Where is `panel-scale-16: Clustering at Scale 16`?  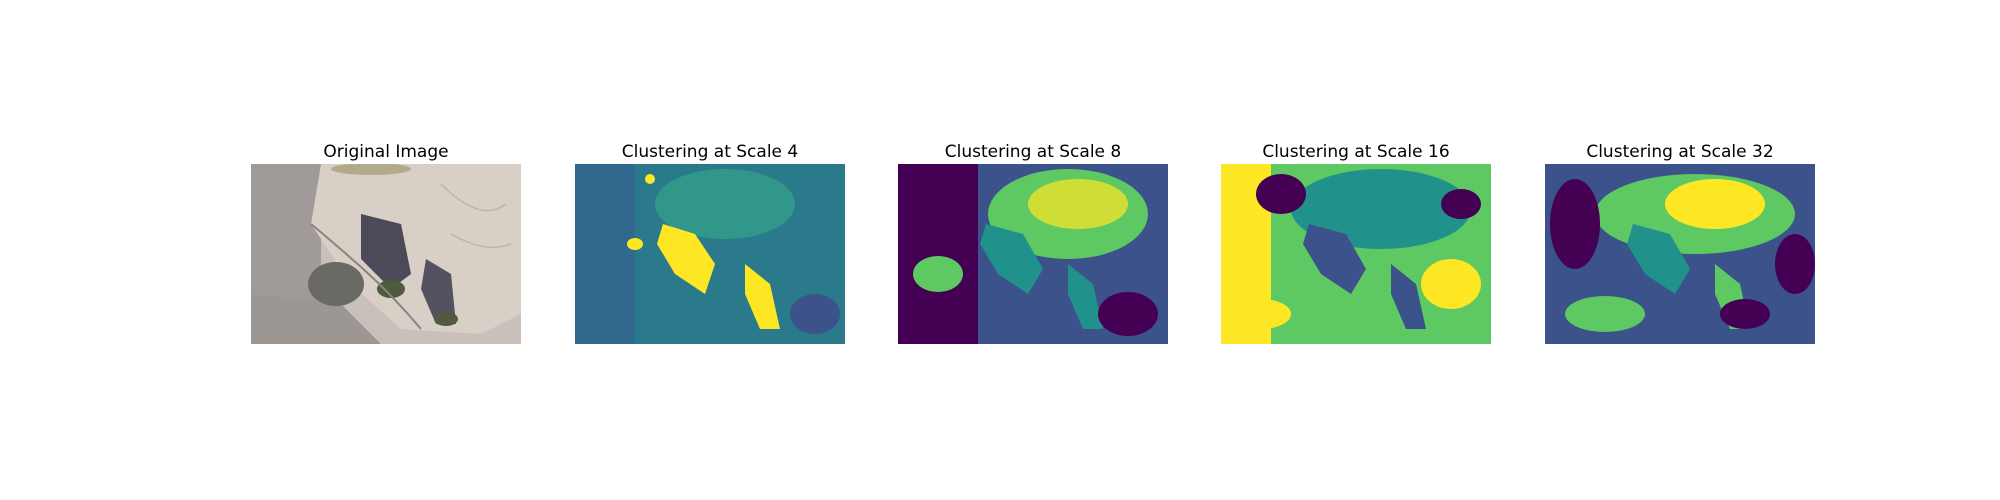
panel-scale-16: Clustering at Scale 16 is located at coordinates (1356, 242).